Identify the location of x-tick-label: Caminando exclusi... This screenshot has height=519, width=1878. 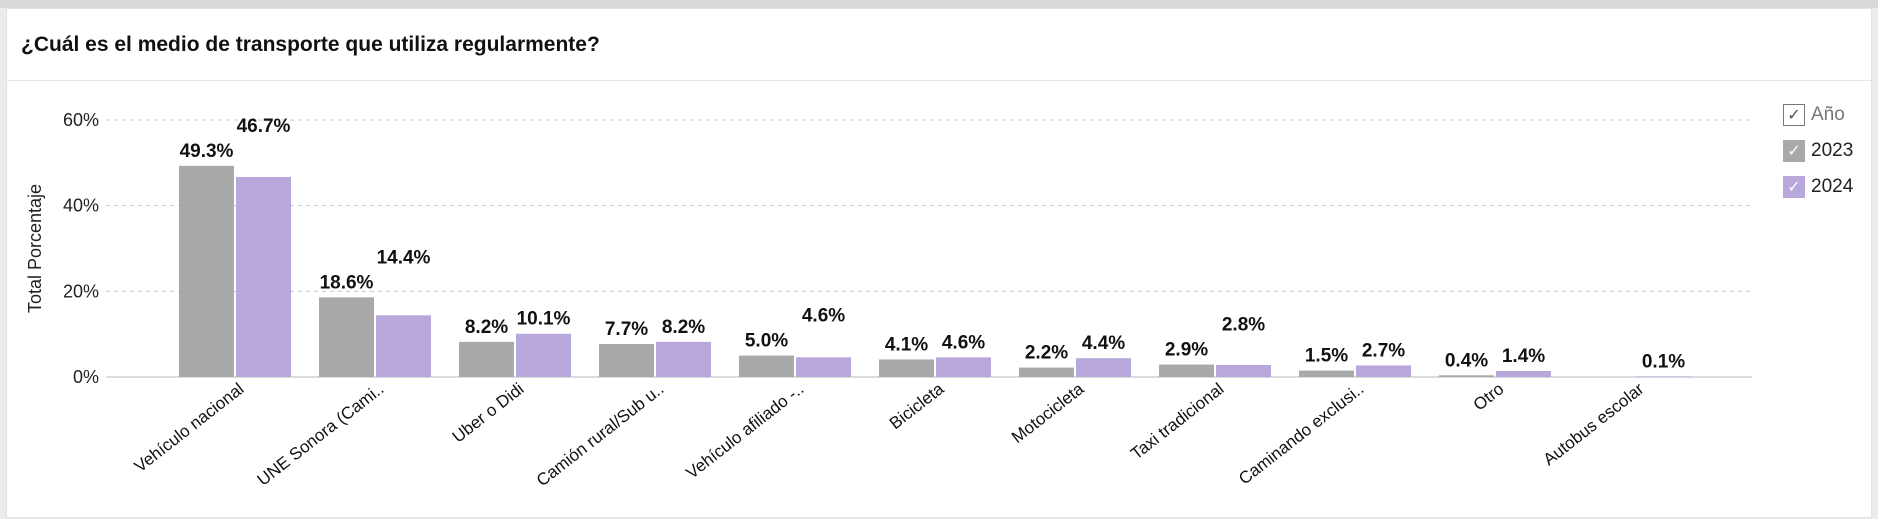
(1301, 433).